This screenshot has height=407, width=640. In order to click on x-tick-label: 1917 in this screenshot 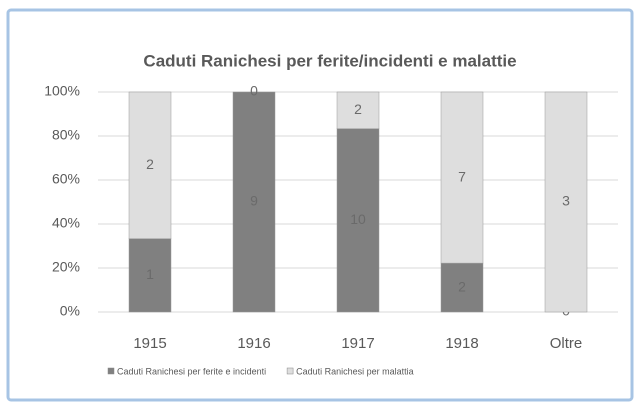, I will do `click(357, 343)`.